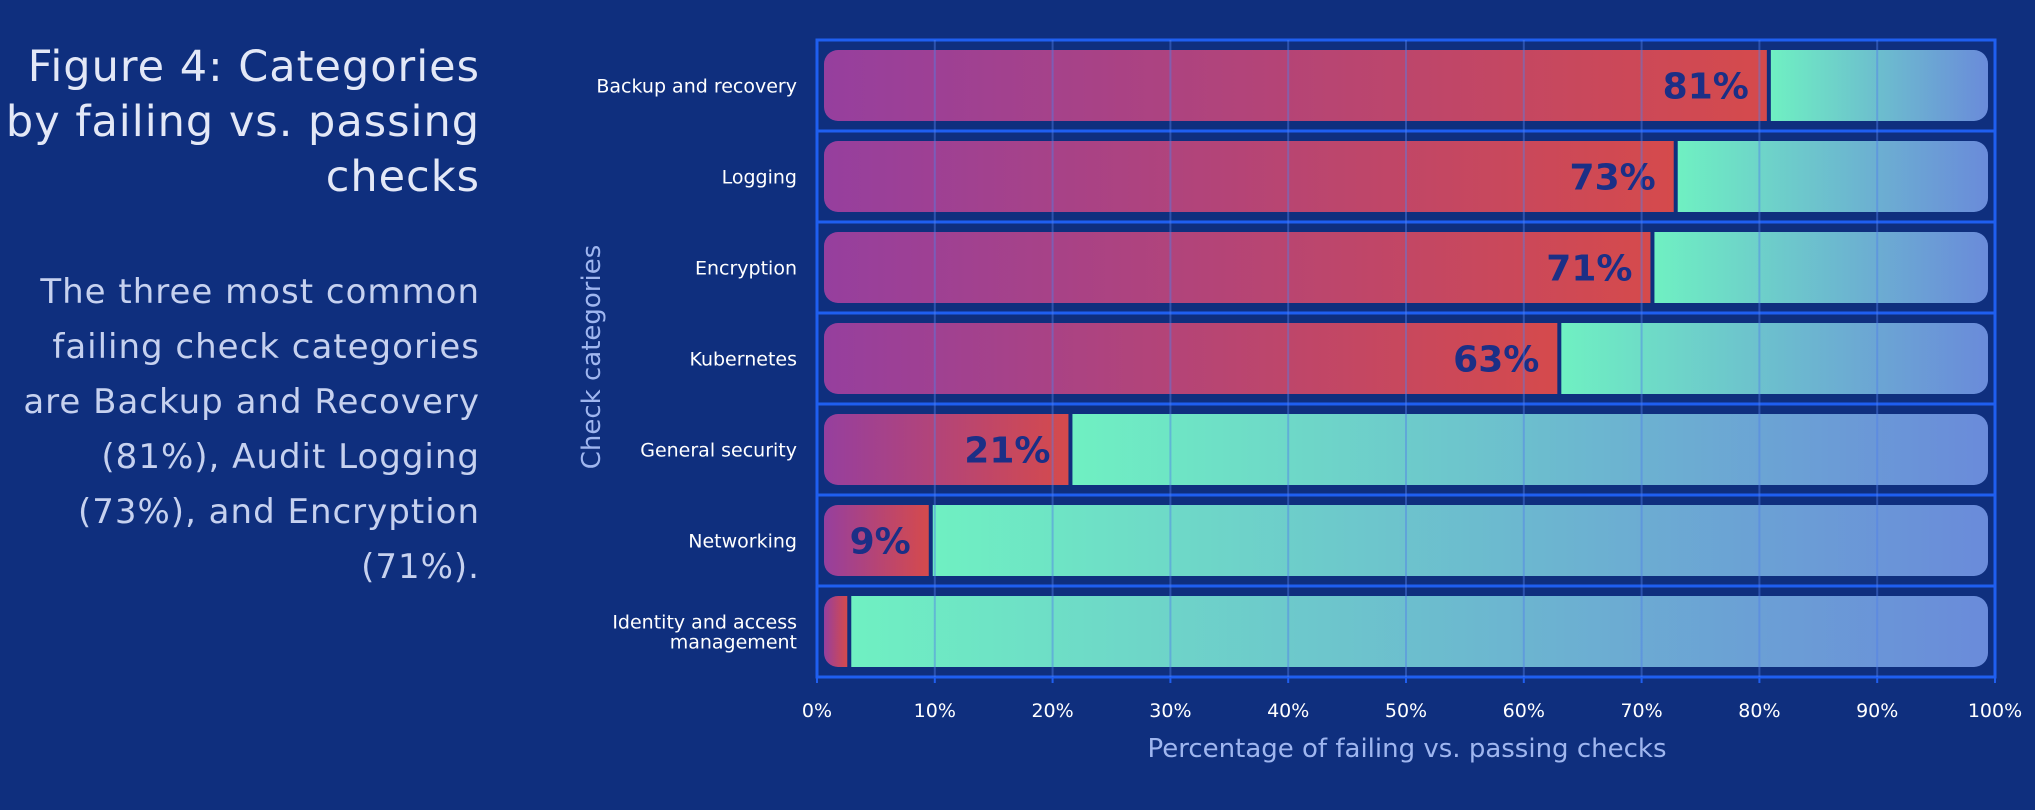 This screenshot has width=2035, height=810. Describe the element at coordinates (704, 623) in the screenshot. I see `category-label-line: Identity and access` at that location.